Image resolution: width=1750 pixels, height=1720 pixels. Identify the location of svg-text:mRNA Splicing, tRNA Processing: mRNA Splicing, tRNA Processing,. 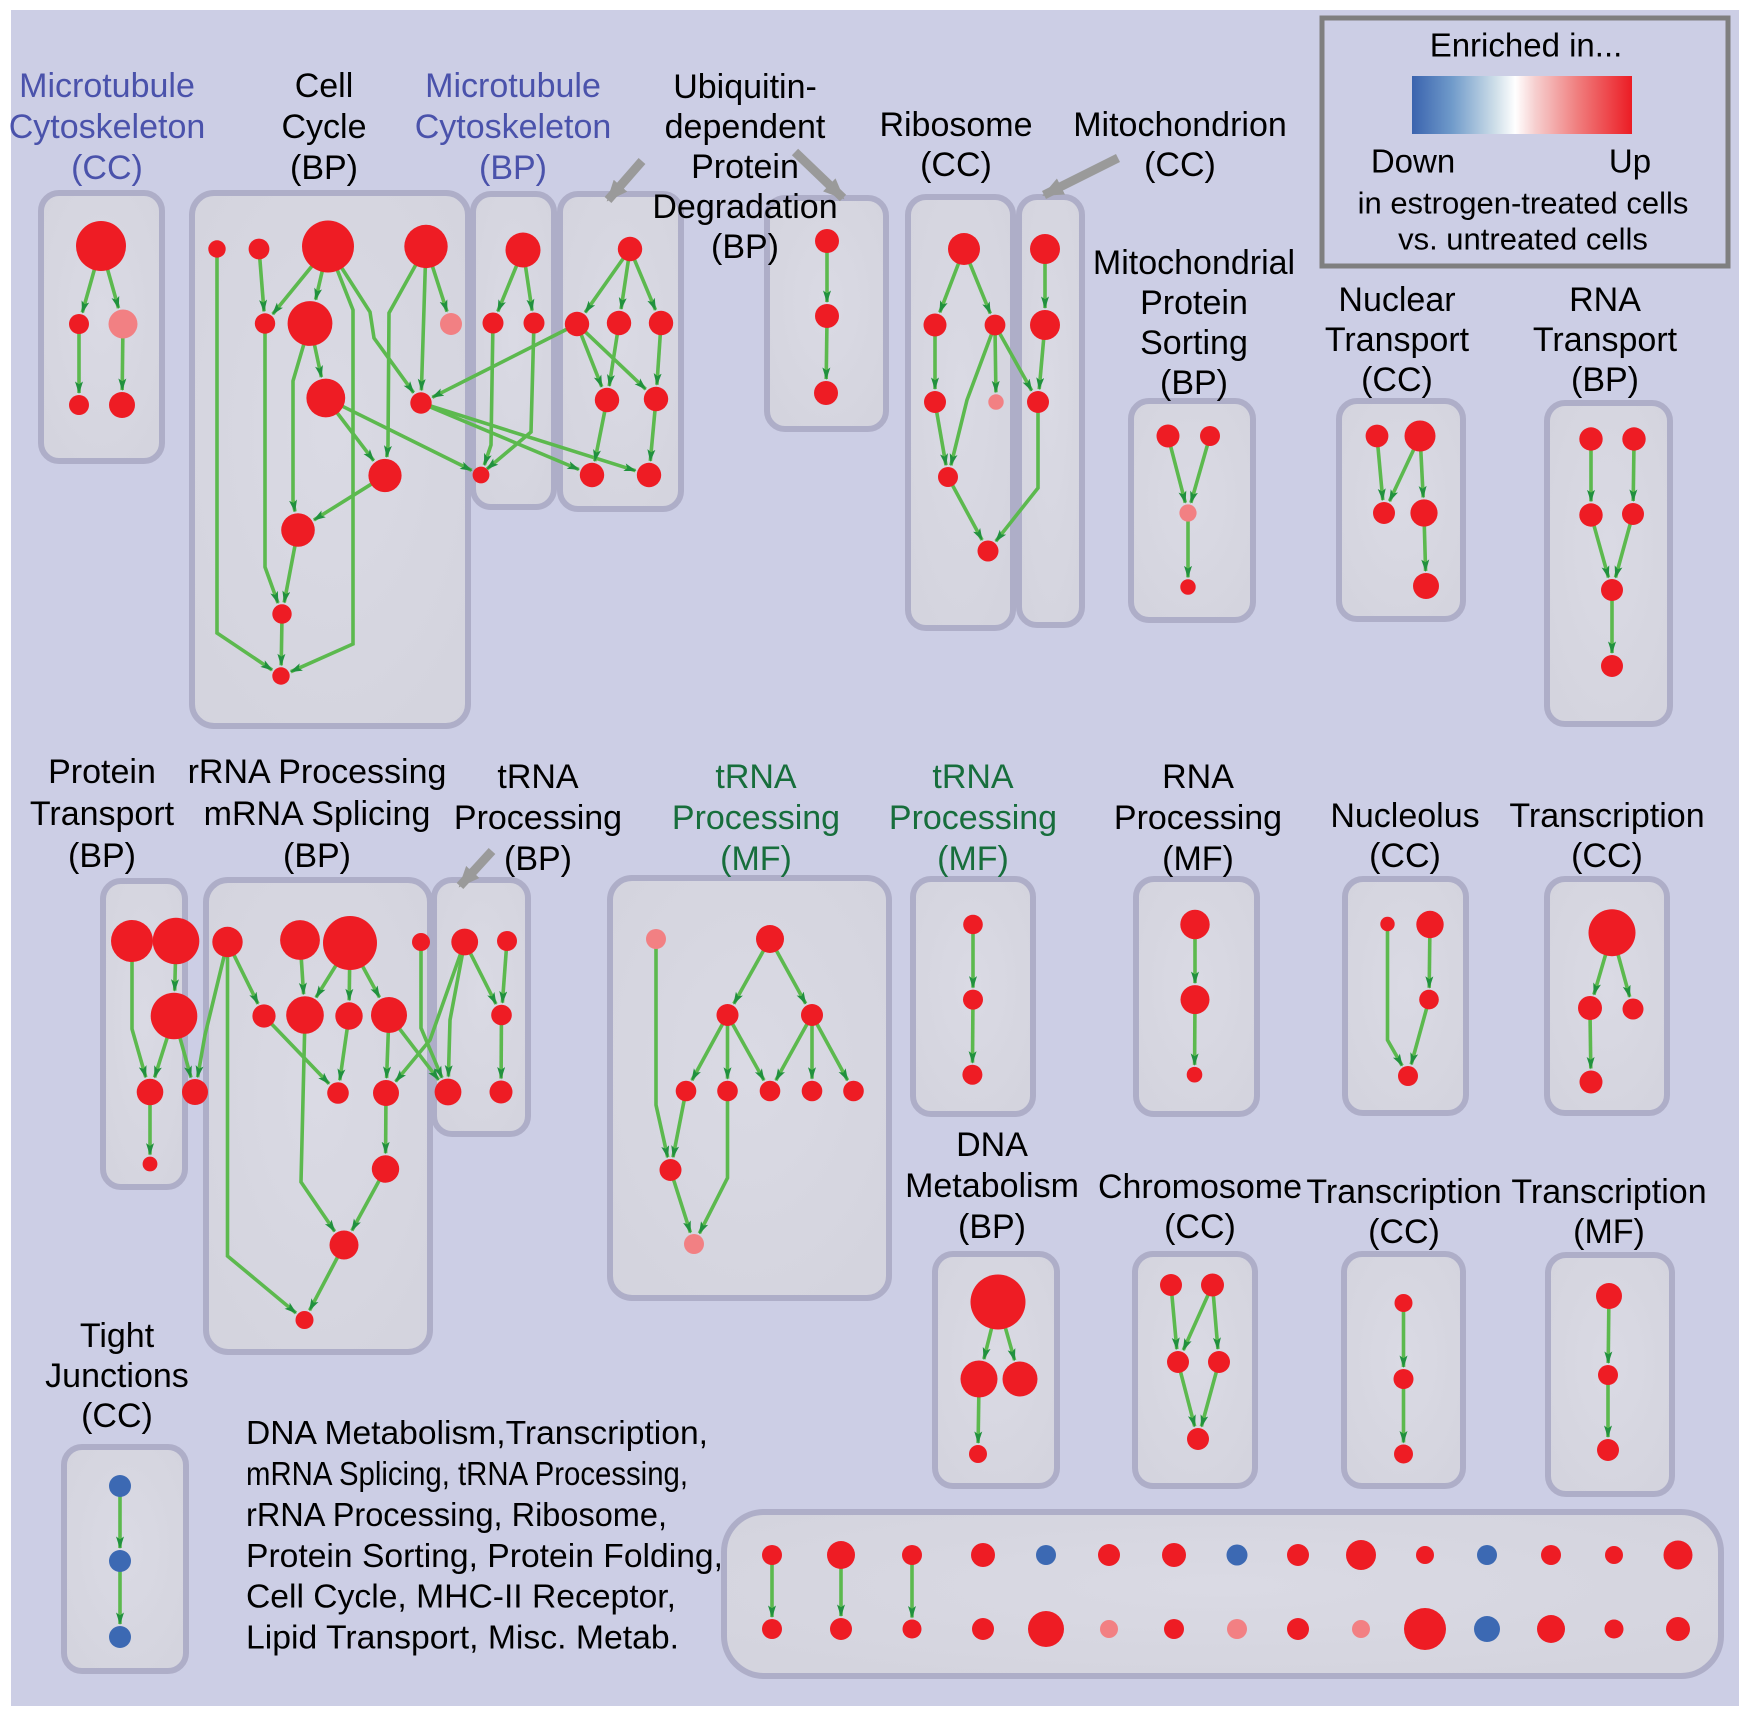
(467, 1473).